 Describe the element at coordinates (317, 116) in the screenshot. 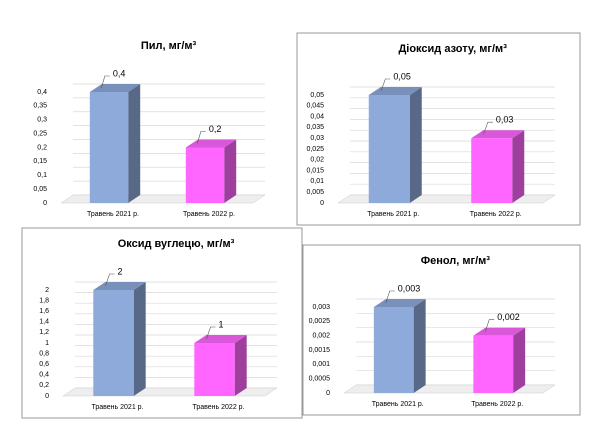

I see `y-tick-label: 0,04` at that location.